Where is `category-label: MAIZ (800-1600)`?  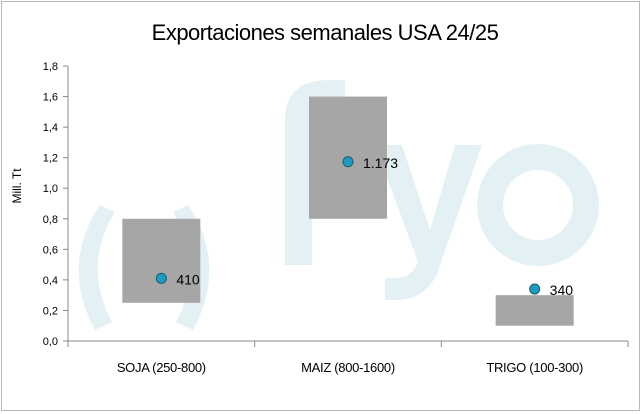 category-label: MAIZ (800-1600) is located at coordinates (348, 367).